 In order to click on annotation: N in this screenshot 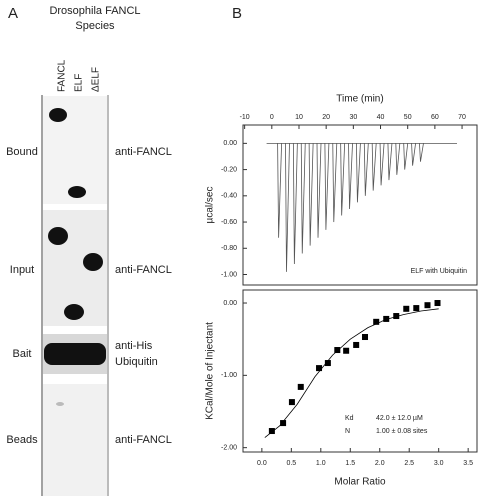, I will do `click(347, 431)`.